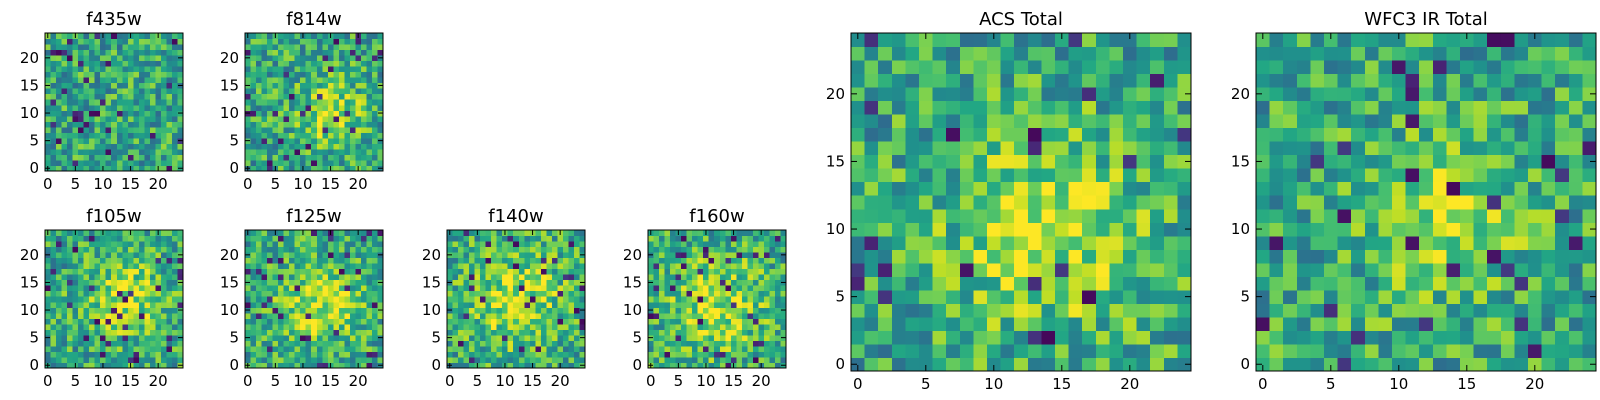  Describe the element at coordinates (48, 184) in the screenshot. I see `x-tick-label: 0` at that location.